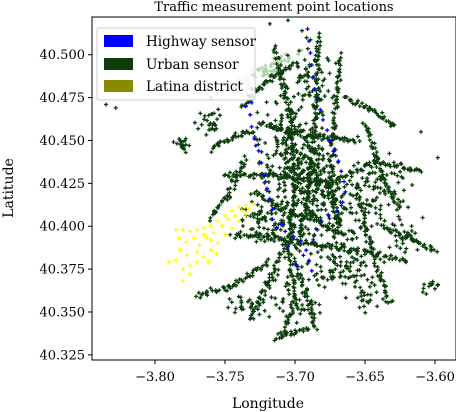 The height and width of the screenshot is (412, 456). What do you see at coordinates (295, 377) in the screenshot?
I see `x-tick-label: −3.70` at bounding box center [295, 377].